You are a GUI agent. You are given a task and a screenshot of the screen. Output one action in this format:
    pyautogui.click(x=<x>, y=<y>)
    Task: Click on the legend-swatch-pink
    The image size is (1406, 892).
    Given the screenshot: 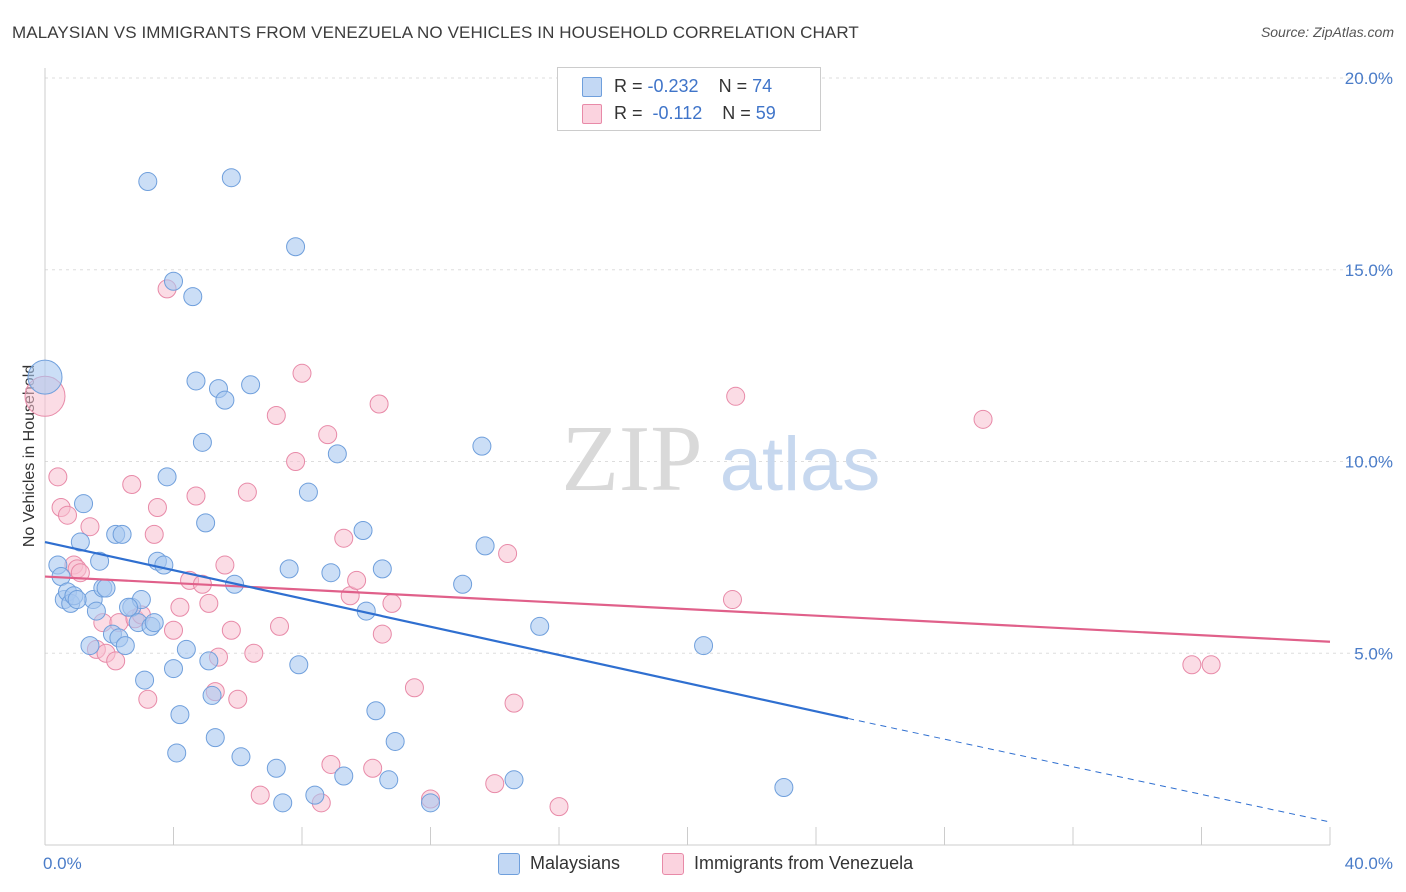 What is the action you would take?
    pyautogui.click(x=592, y=114)
    